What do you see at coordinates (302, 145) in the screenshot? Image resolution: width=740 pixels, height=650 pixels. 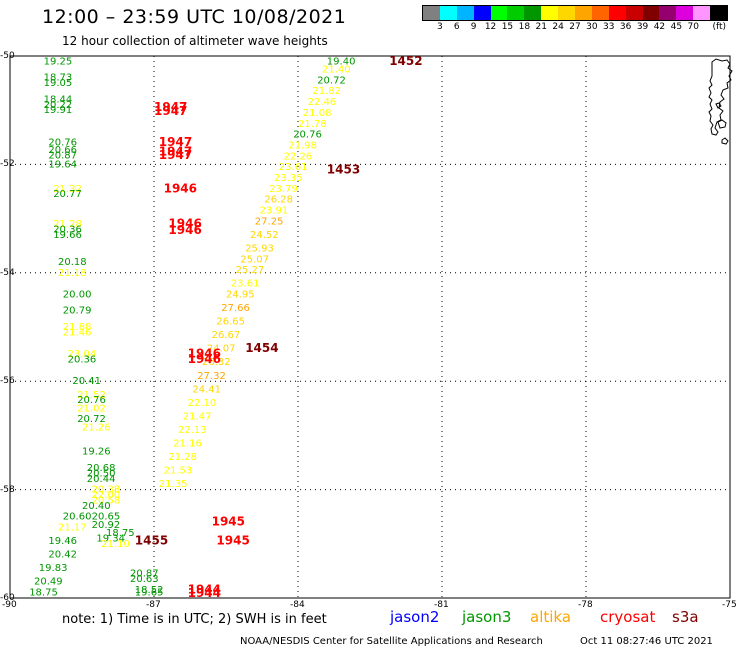 I see `swh-value-label: 21.98` at bounding box center [302, 145].